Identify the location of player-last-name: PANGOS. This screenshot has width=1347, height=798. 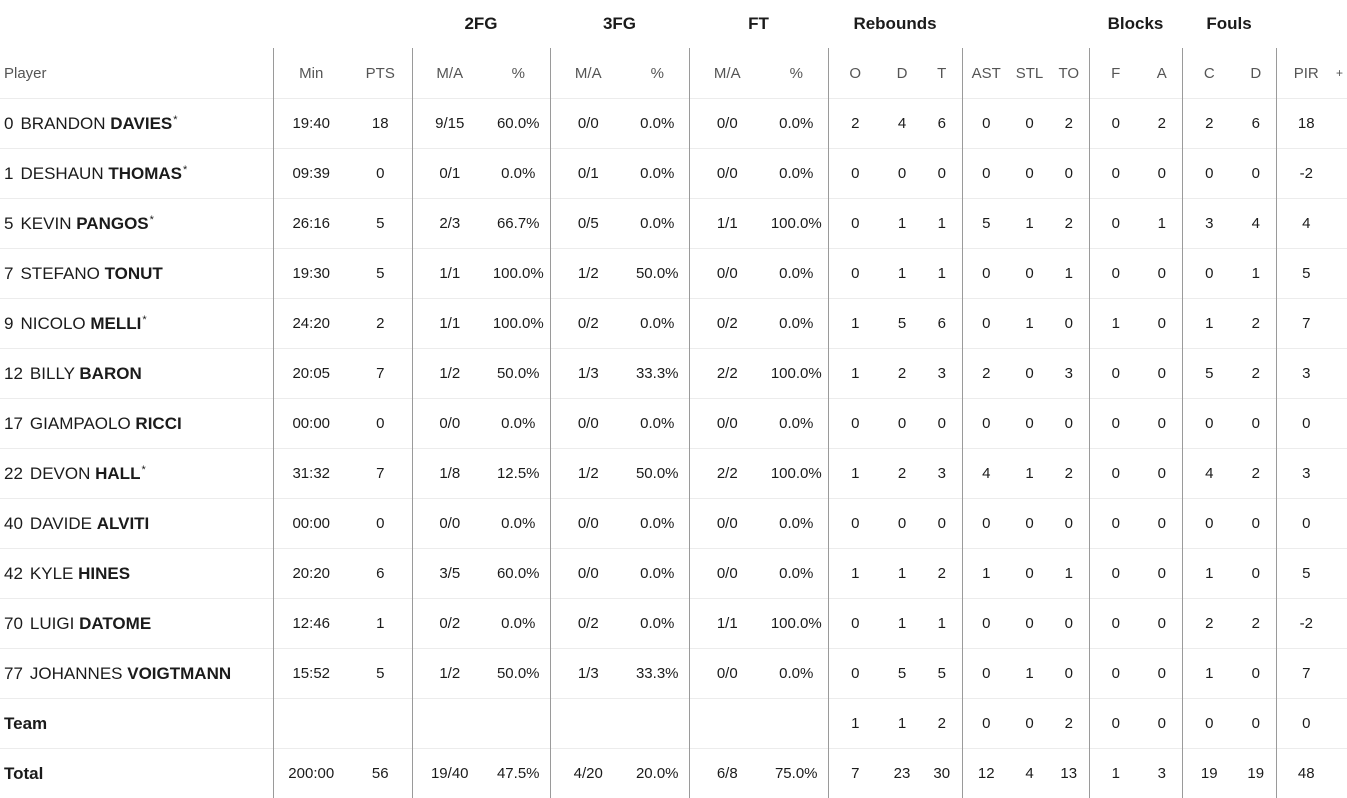
(112, 223).